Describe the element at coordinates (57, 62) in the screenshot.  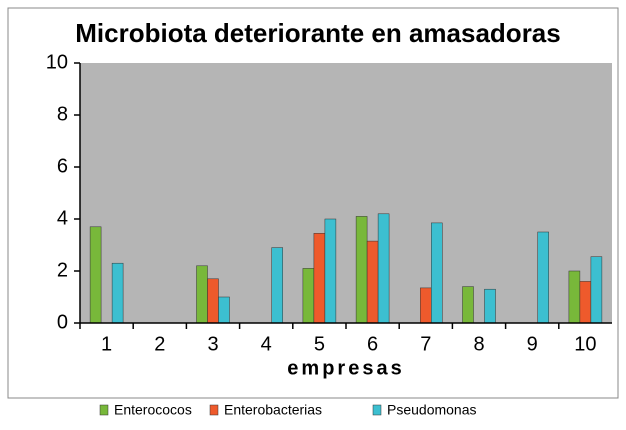
I see `y-tick-label: 10` at that location.